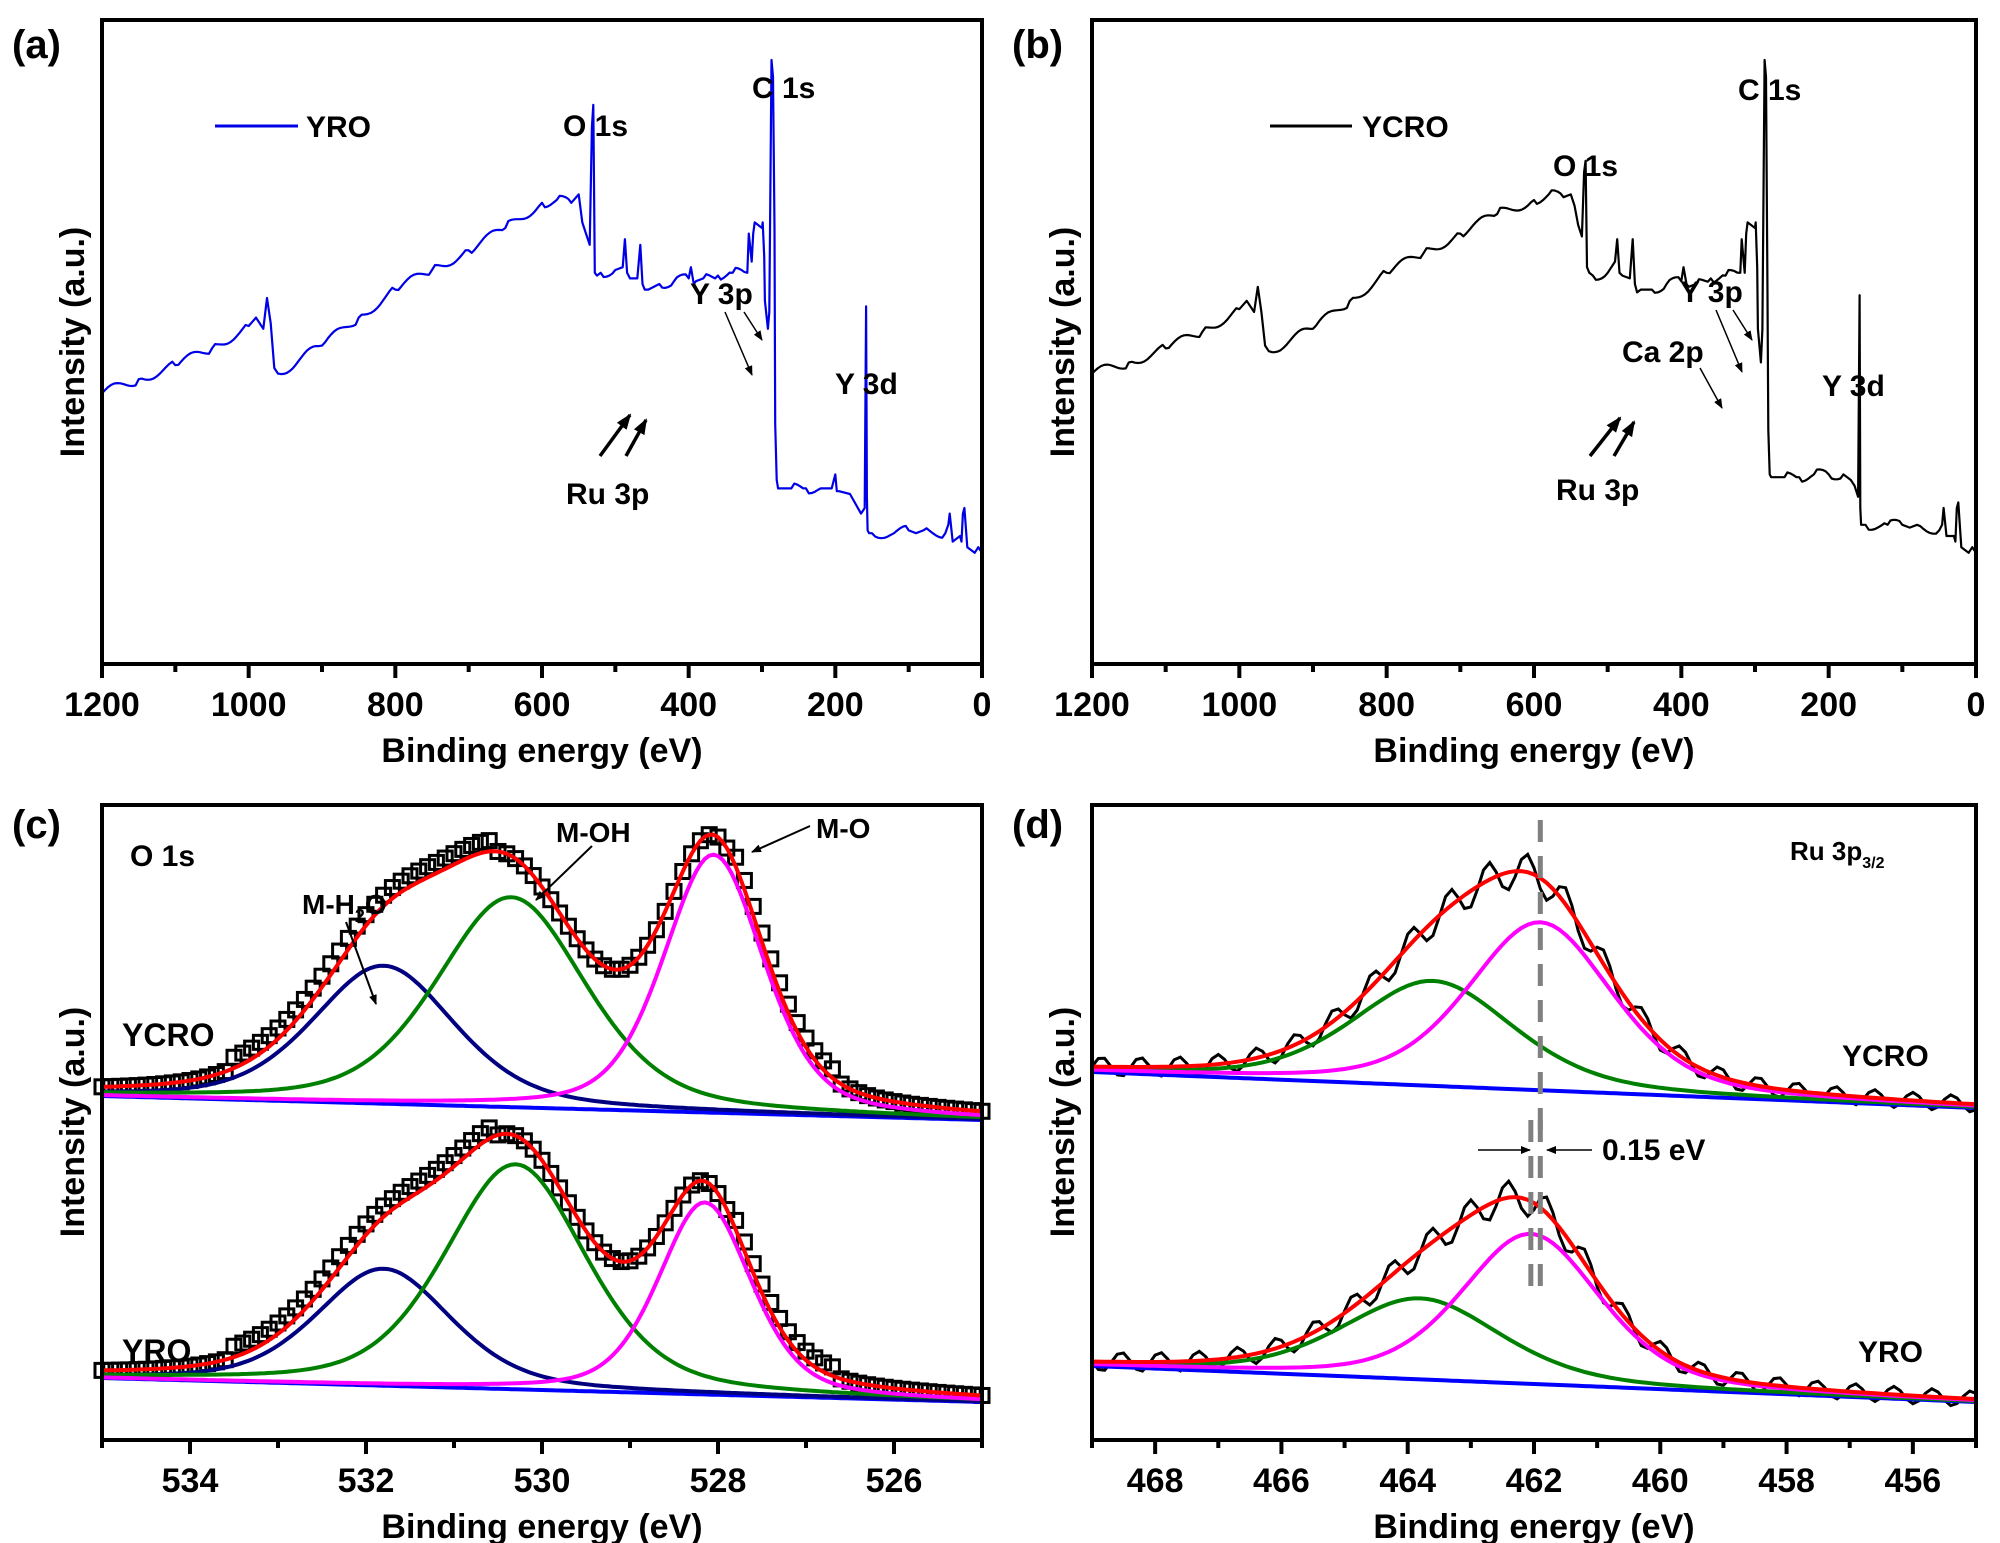 This screenshot has width=2000, height=1543. I want to click on panel-a-ylabel: Intensity (a.u.), so click(73, 342).